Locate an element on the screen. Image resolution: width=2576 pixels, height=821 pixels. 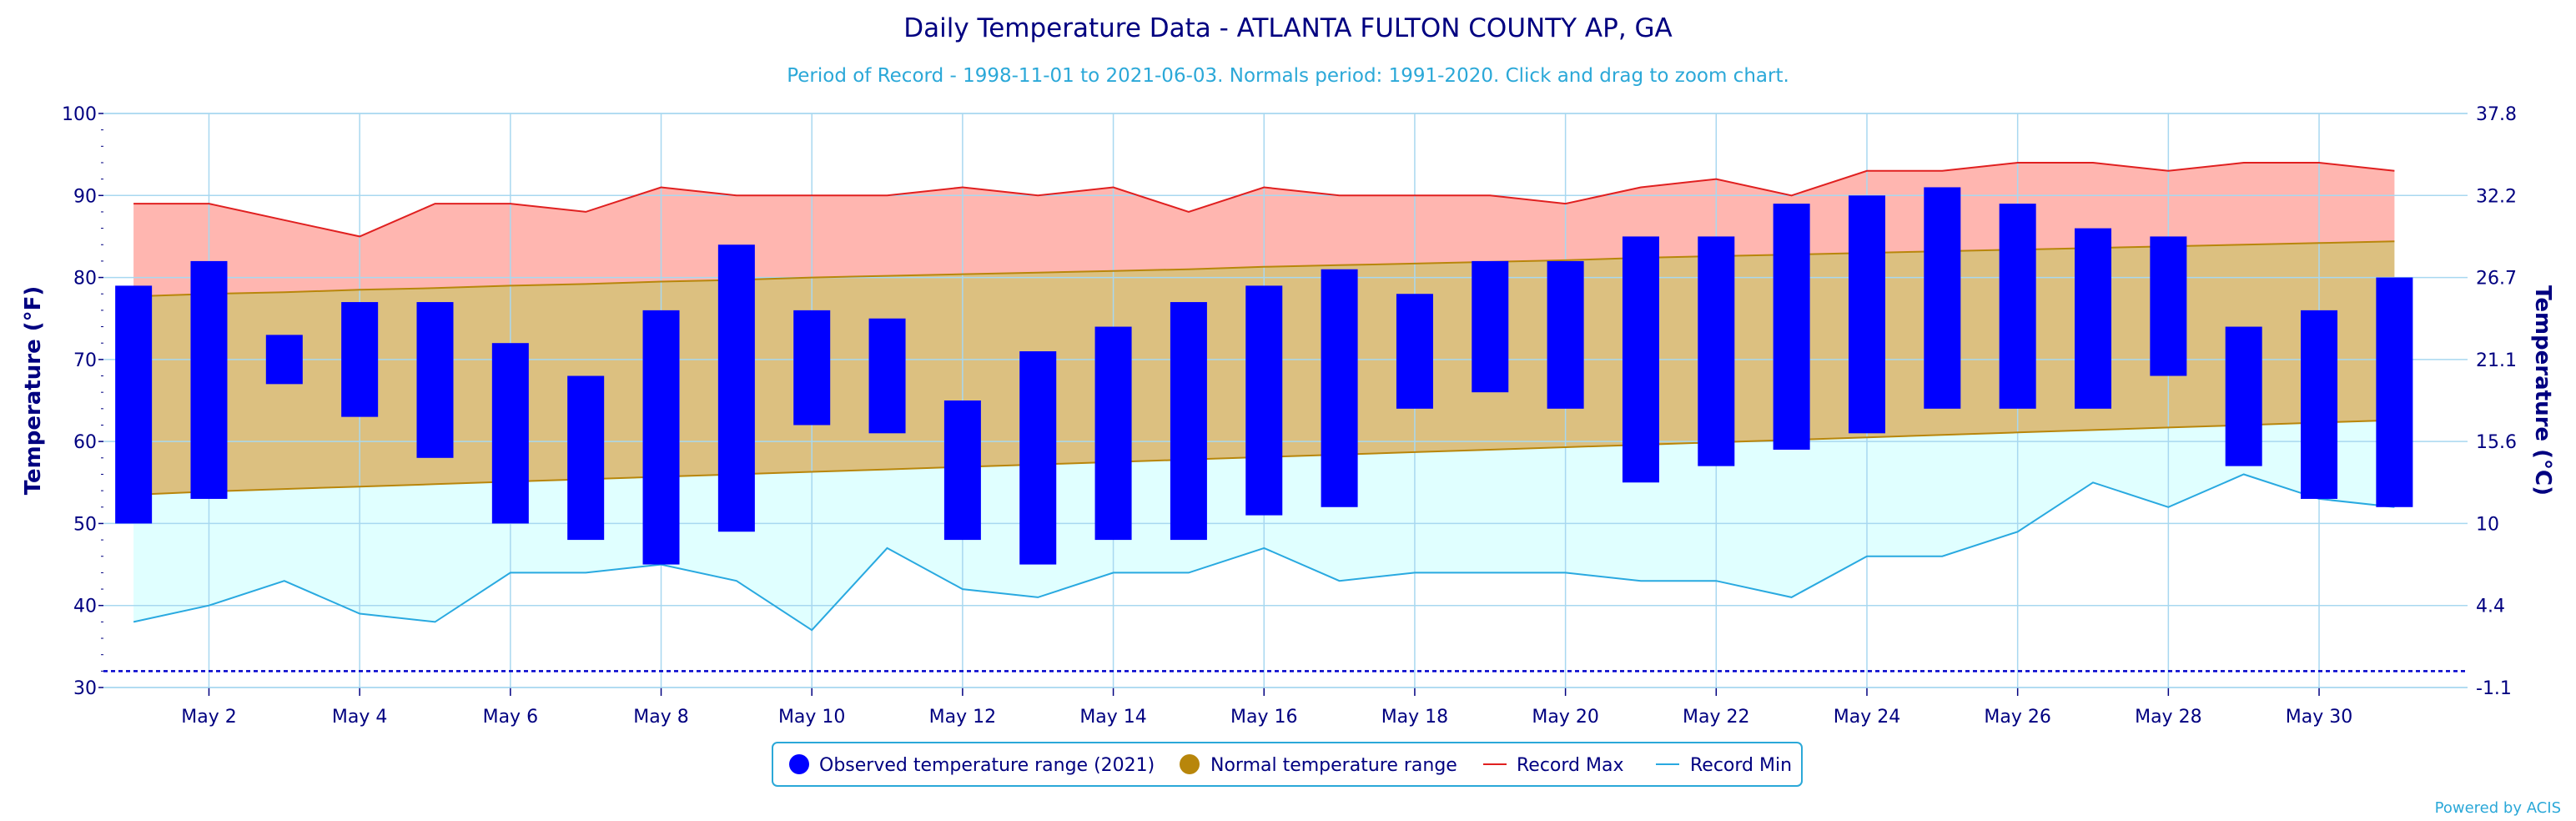
y-tick-label: 80 is located at coordinates (85, 279).